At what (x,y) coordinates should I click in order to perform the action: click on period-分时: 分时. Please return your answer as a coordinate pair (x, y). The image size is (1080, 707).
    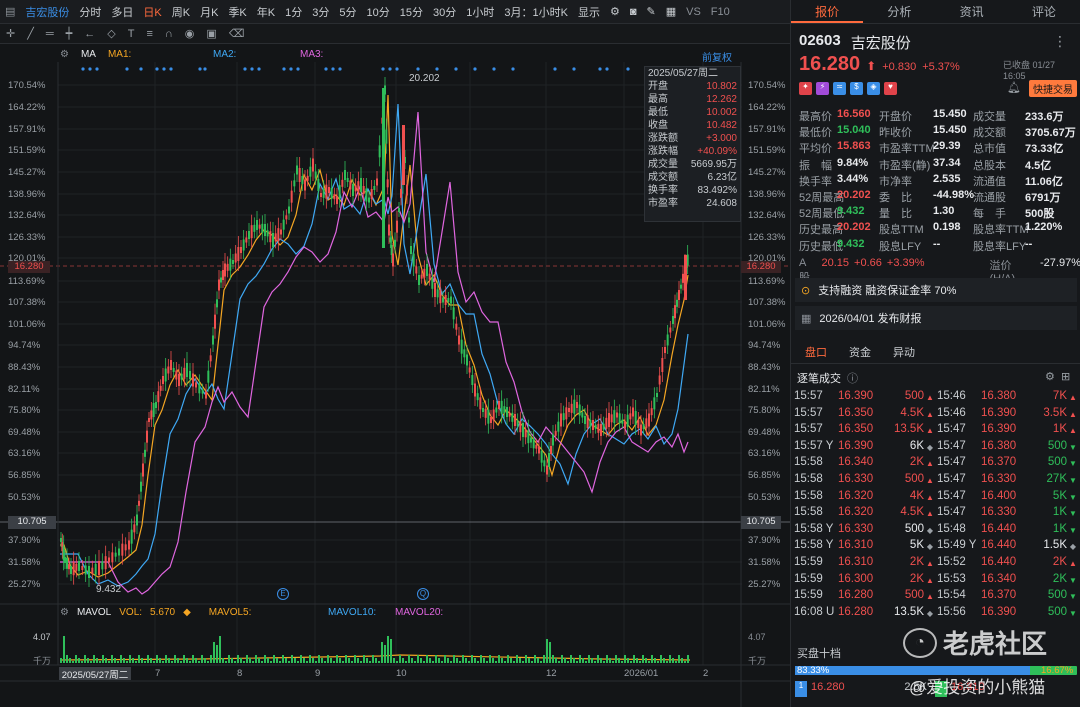
    Looking at the image, I should click on (90, 12).